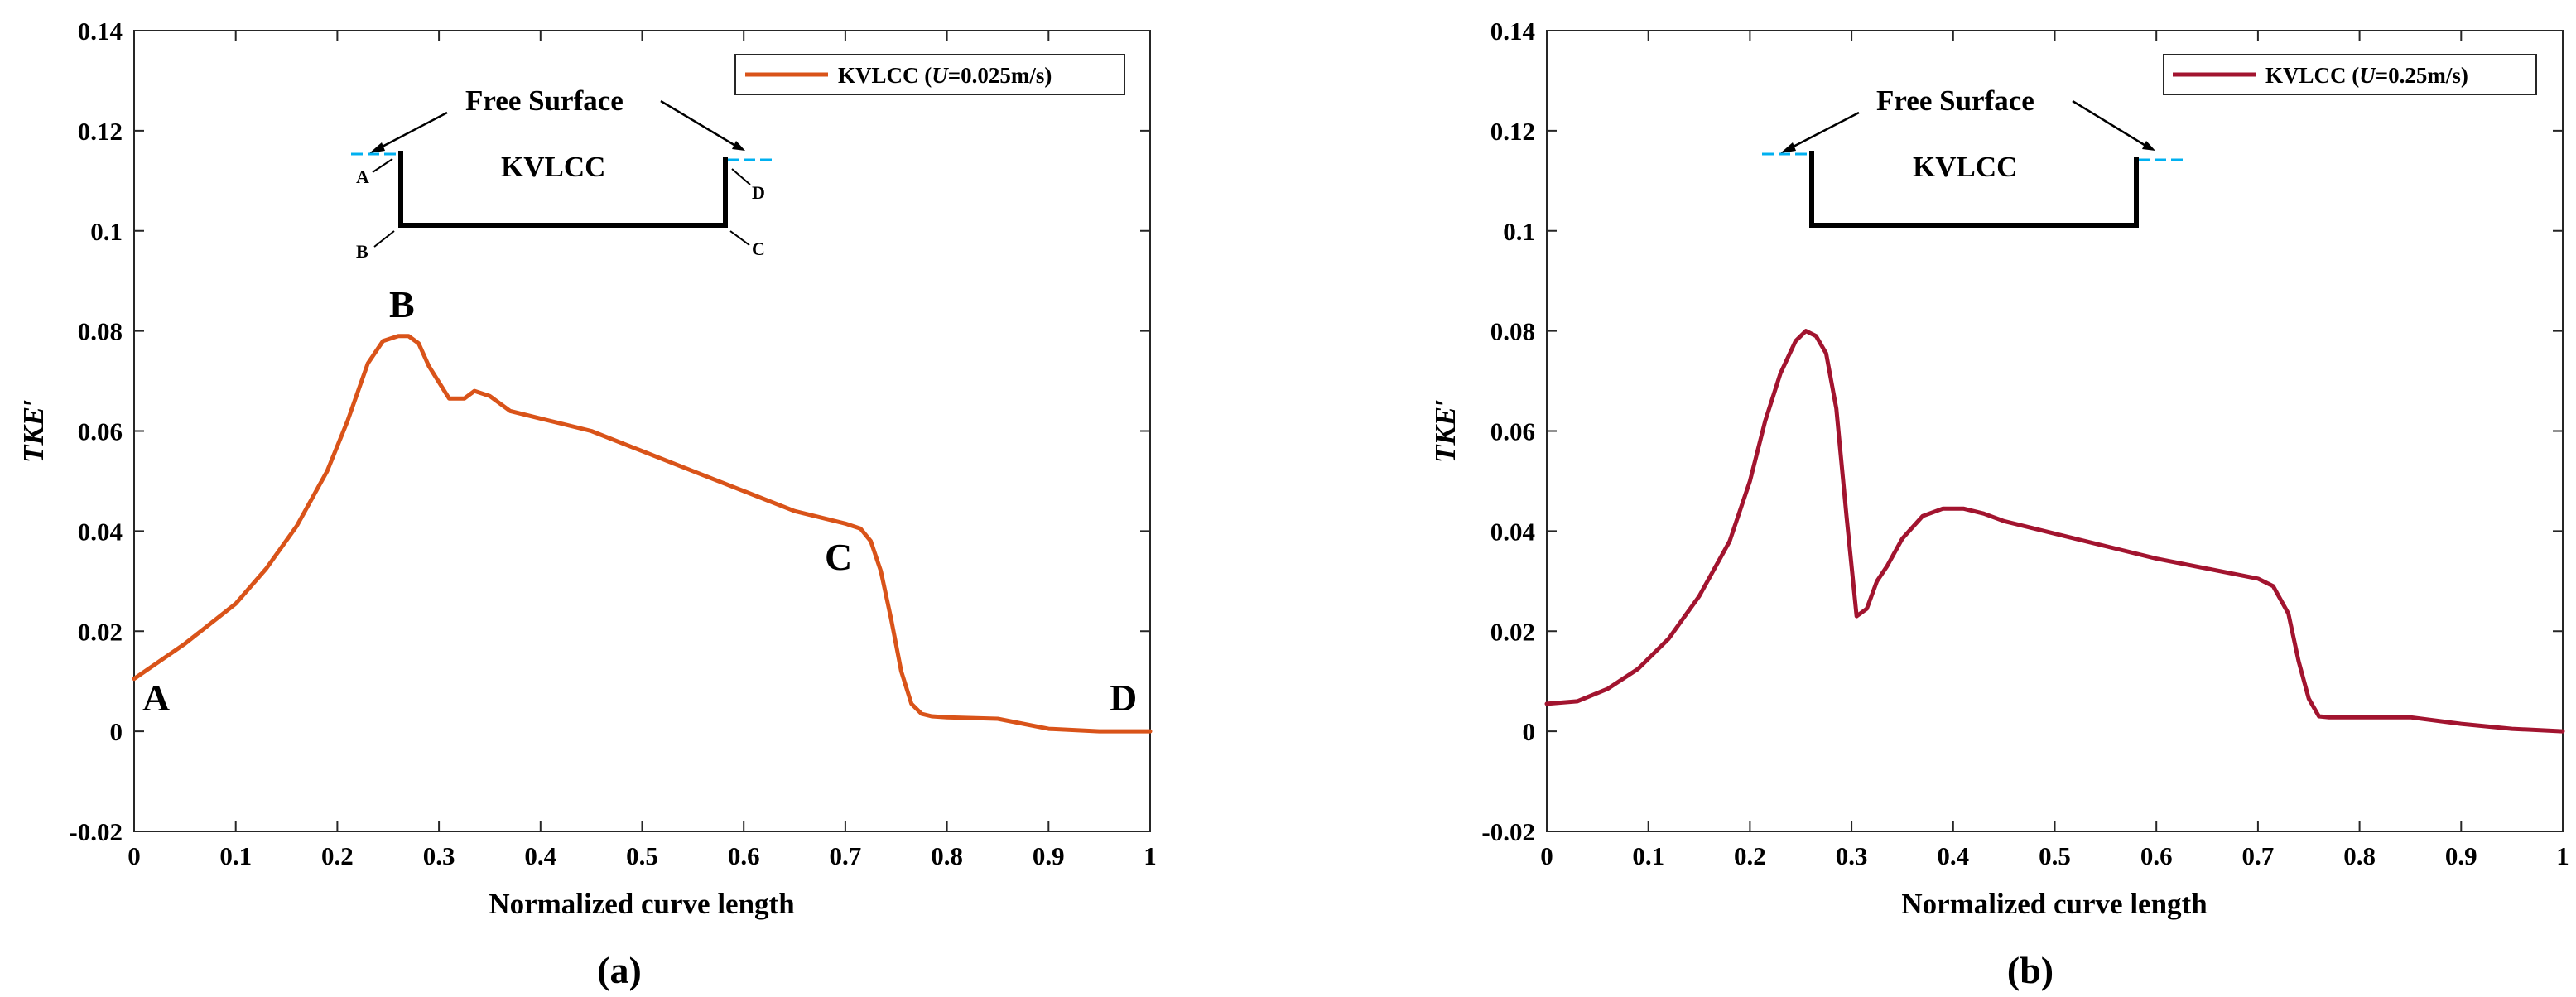 Image resolution: width=2576 pixels, height=997 pixels. What do you see at coordinates (758, 192) in the screenshot?
I see `inset-corner-d: D` at bounding box center [758, 192].